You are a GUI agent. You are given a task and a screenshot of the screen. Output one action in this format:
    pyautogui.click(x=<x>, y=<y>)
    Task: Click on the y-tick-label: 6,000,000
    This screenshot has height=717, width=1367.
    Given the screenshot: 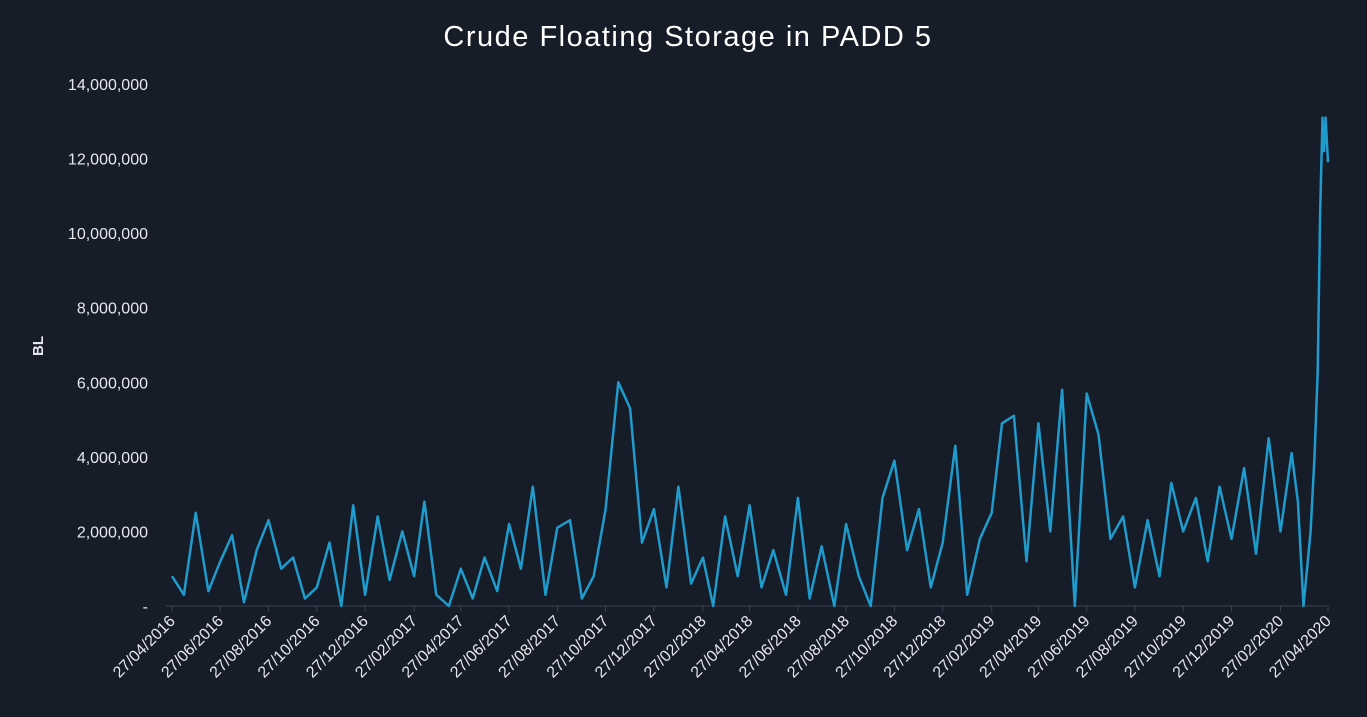 What is the action you would take?
    pyautogui.click(x=112, y=383)
    